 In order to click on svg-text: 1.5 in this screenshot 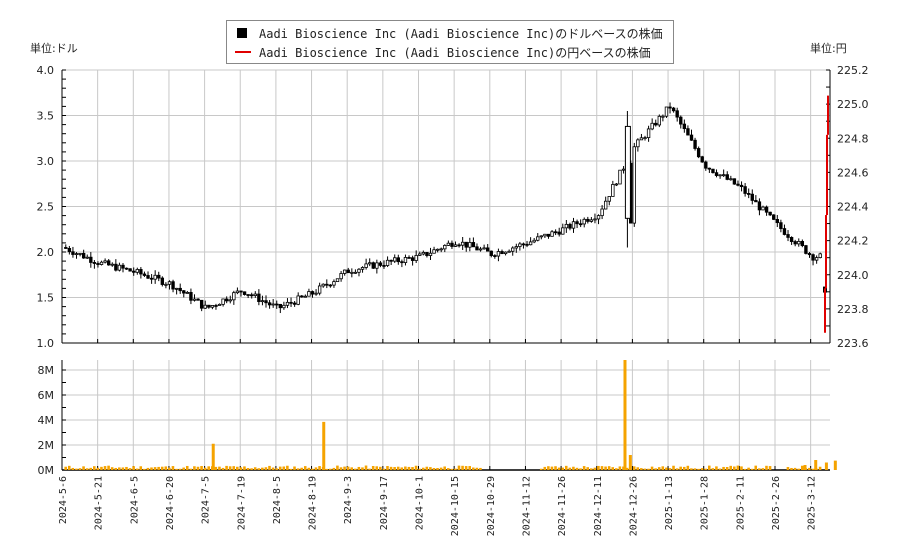, I will do `click(46, 298)`.